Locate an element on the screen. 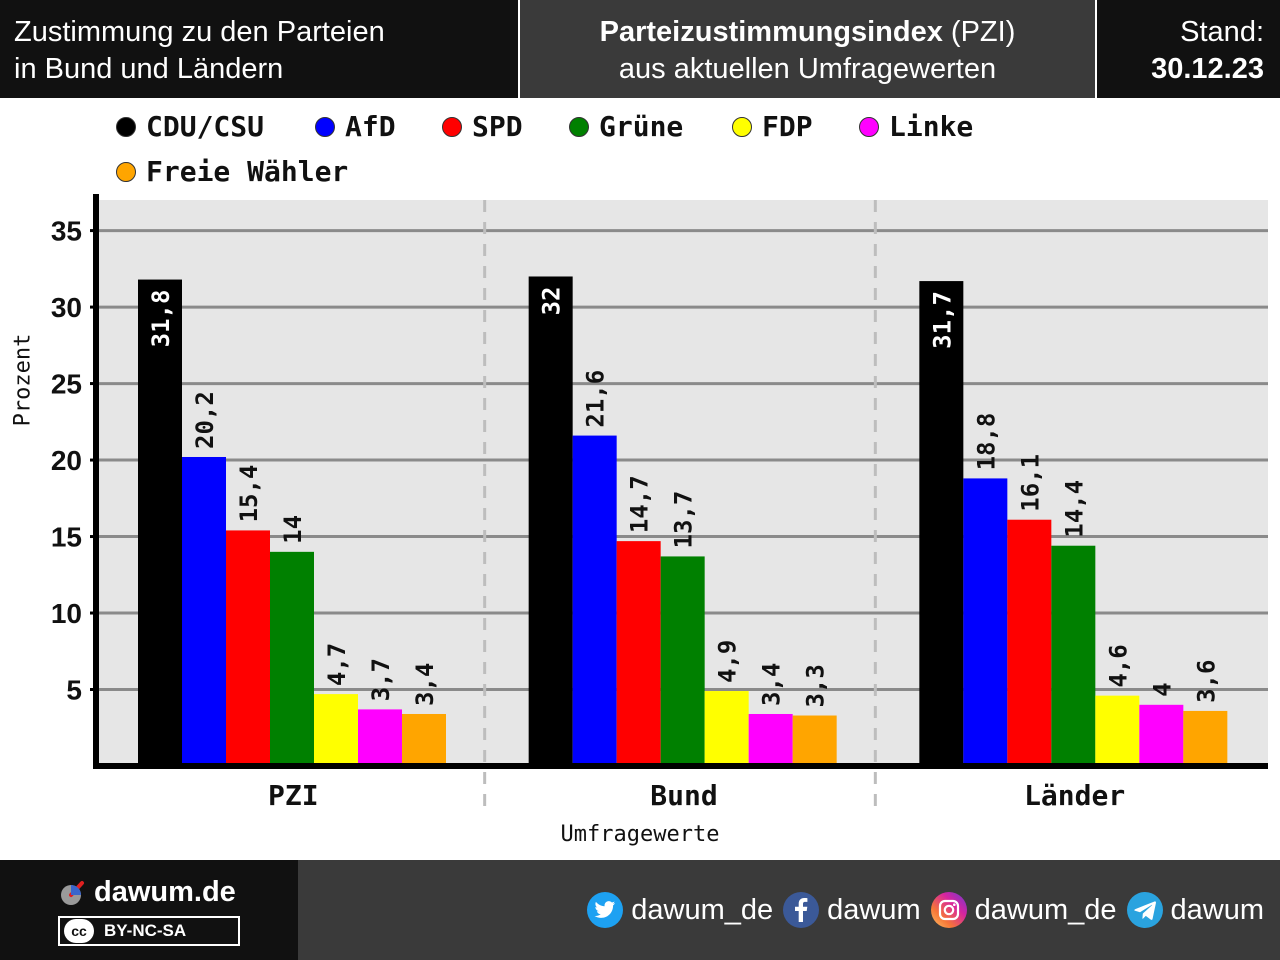  legend-label-gruene: Grüne is located at coordinates (641, 126).